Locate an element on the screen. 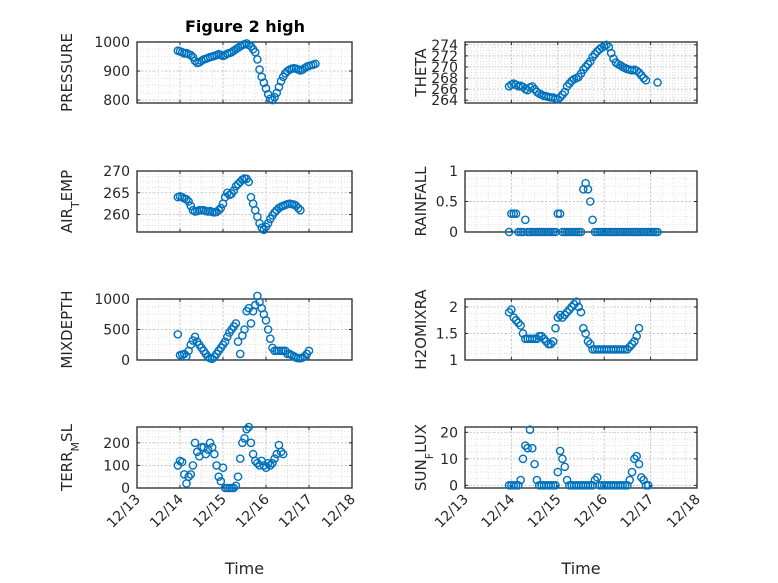 Image resolution: width=778 pixels, height=583 pixels. y-tick-label: 274 is located at coordinates (444, 46).